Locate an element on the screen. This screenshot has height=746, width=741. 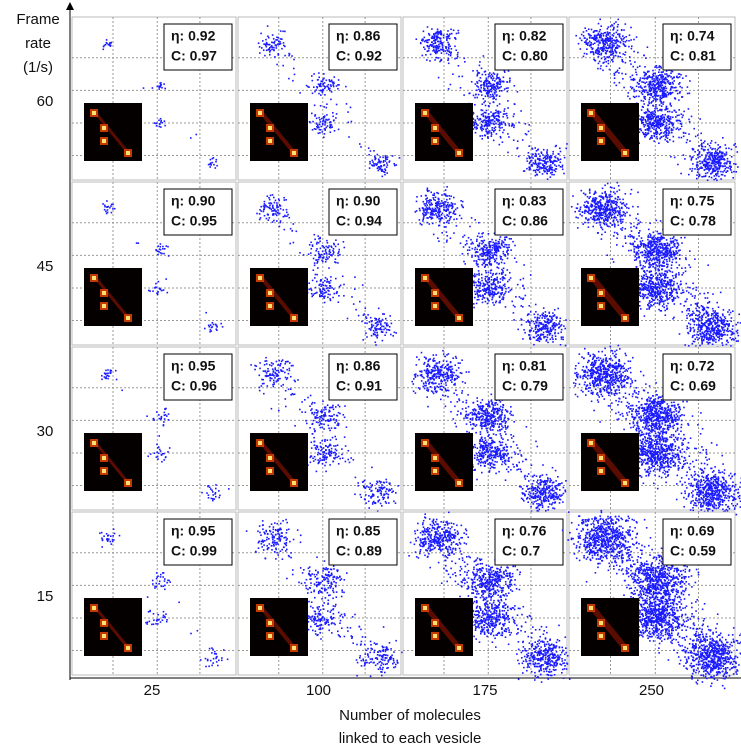
inset-spot is located at coordinates (270, 128).